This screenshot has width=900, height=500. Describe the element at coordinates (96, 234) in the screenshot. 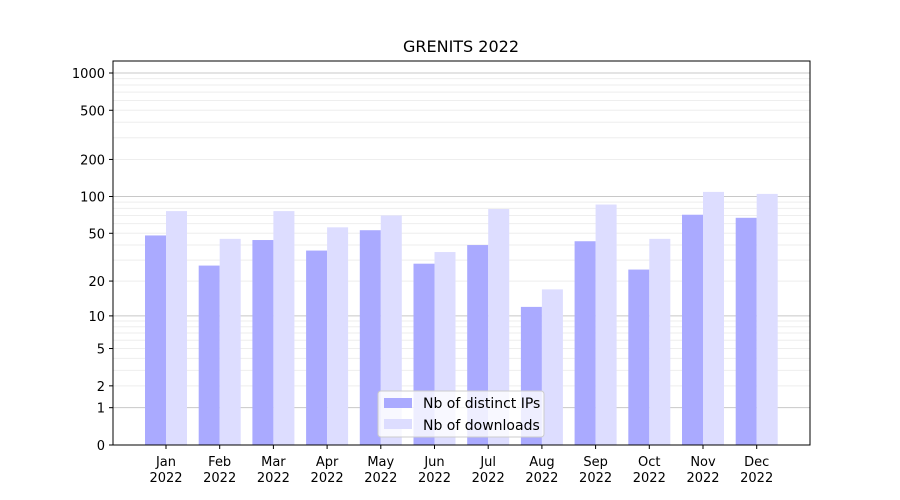

I see `y-tick-label: 50` at that location.